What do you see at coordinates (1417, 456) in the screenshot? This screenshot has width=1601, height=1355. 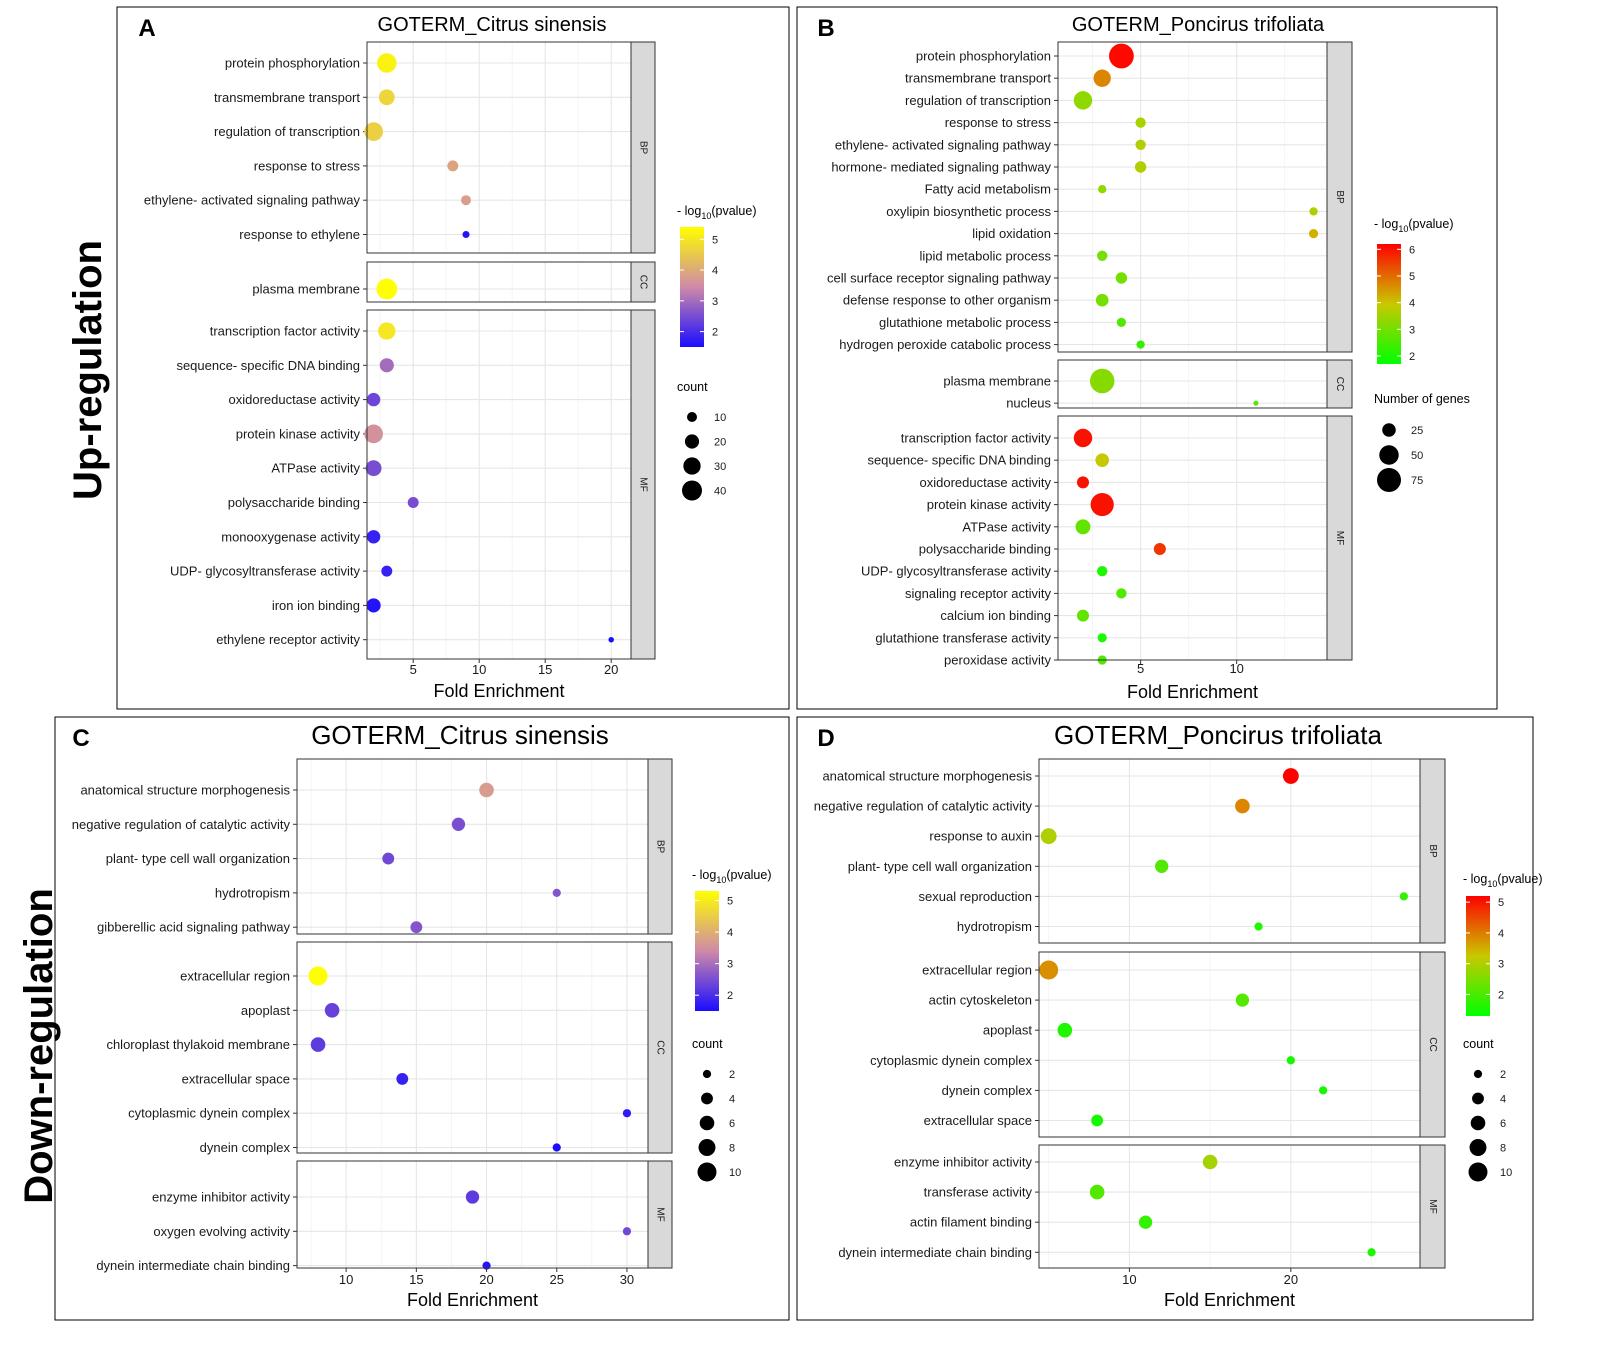 I see `size-legend-label: 50` at bounding box center [1417, 456].